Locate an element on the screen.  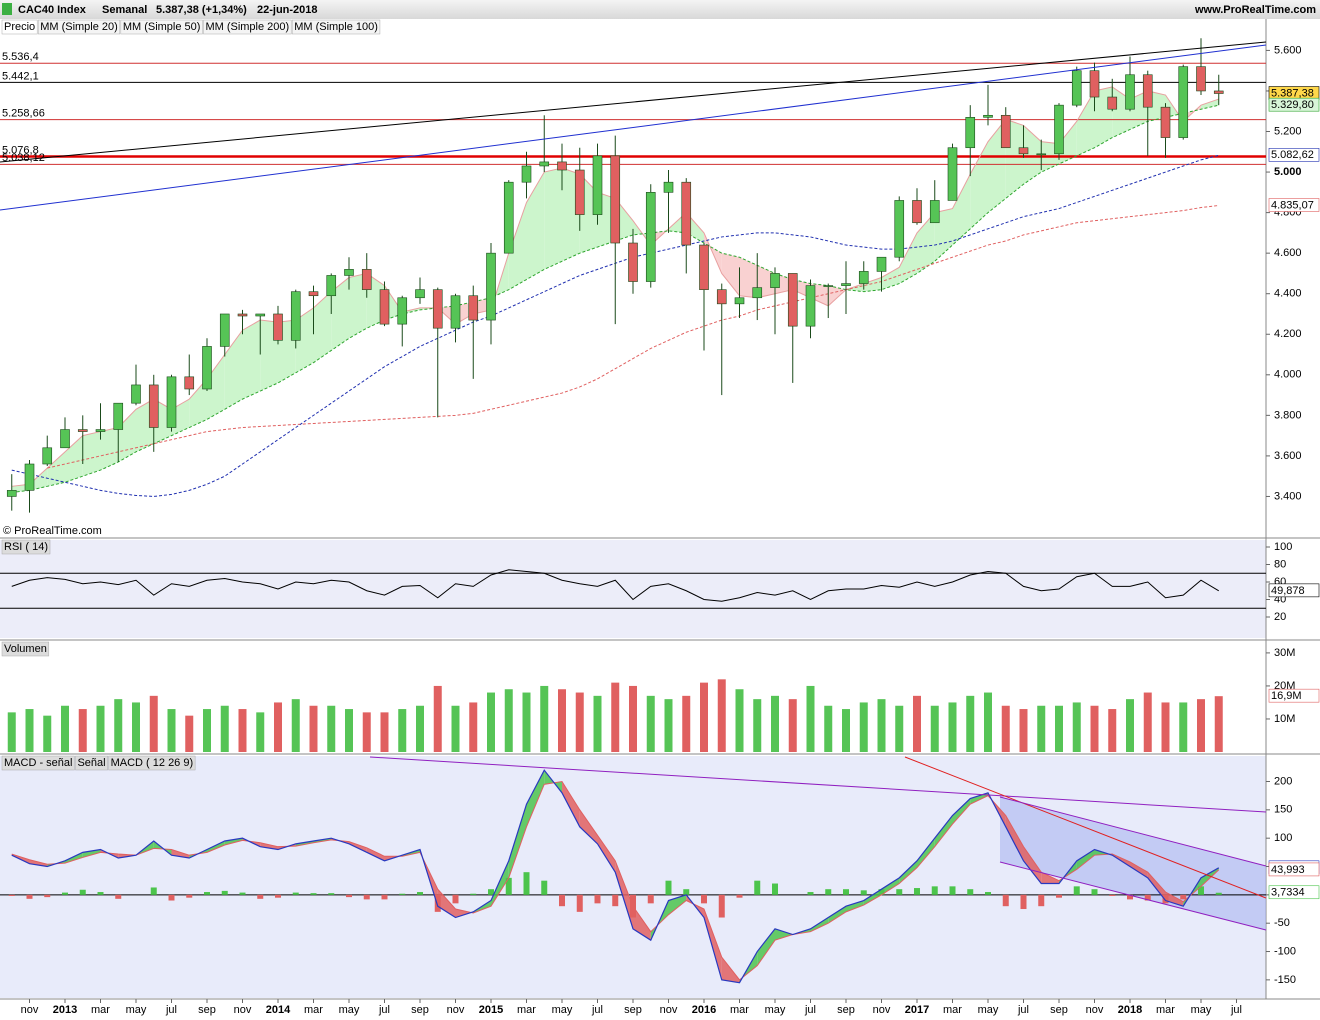
x-tick-label: may is located at coordinates (349, 1010).